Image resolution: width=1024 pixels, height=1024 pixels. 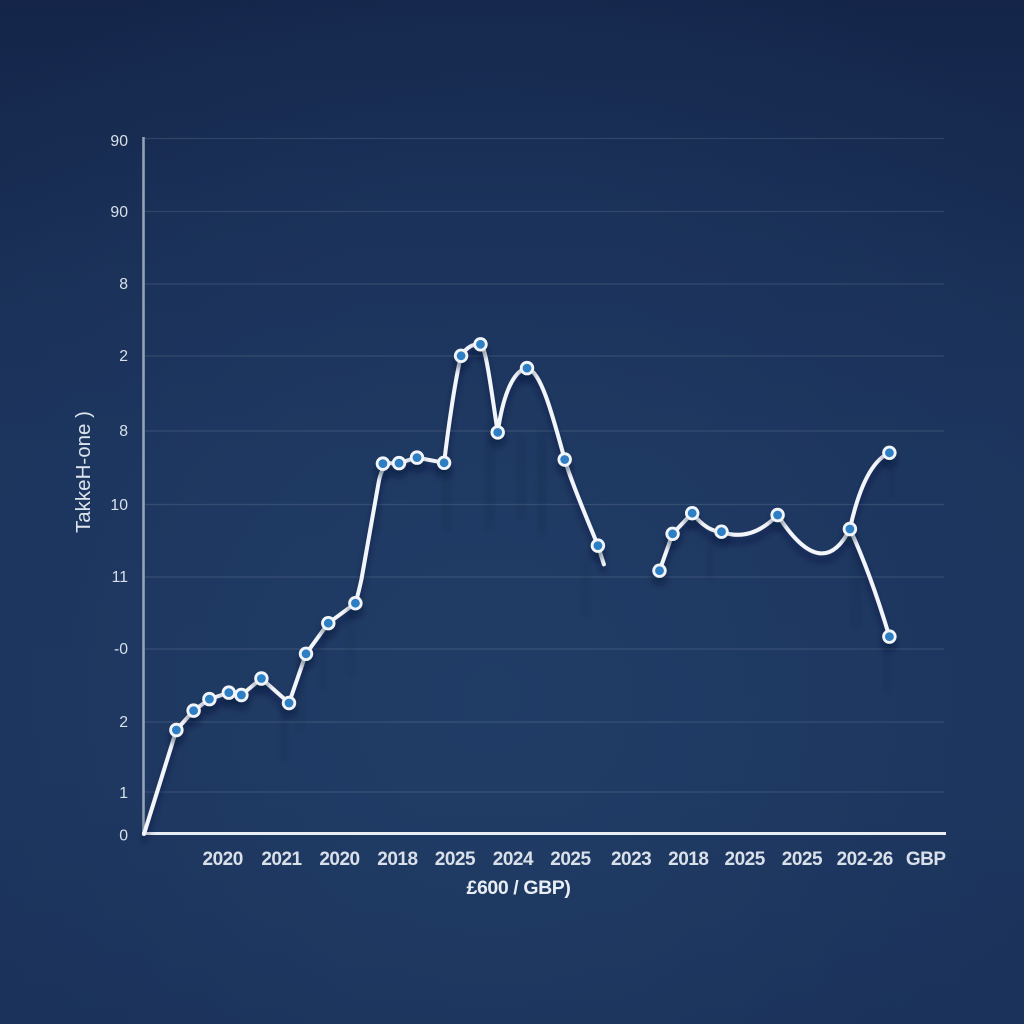 I want to click on svg-text: 2023, so click(x=631, y=859).